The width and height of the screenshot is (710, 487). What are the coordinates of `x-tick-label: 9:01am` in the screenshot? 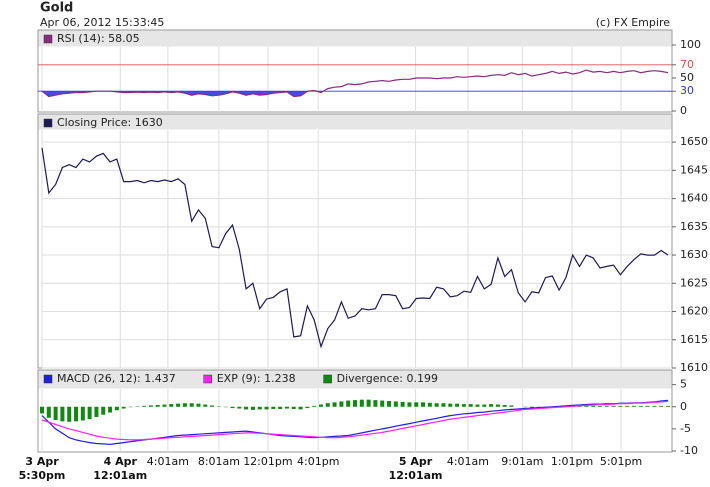 It's located at (522, 461).